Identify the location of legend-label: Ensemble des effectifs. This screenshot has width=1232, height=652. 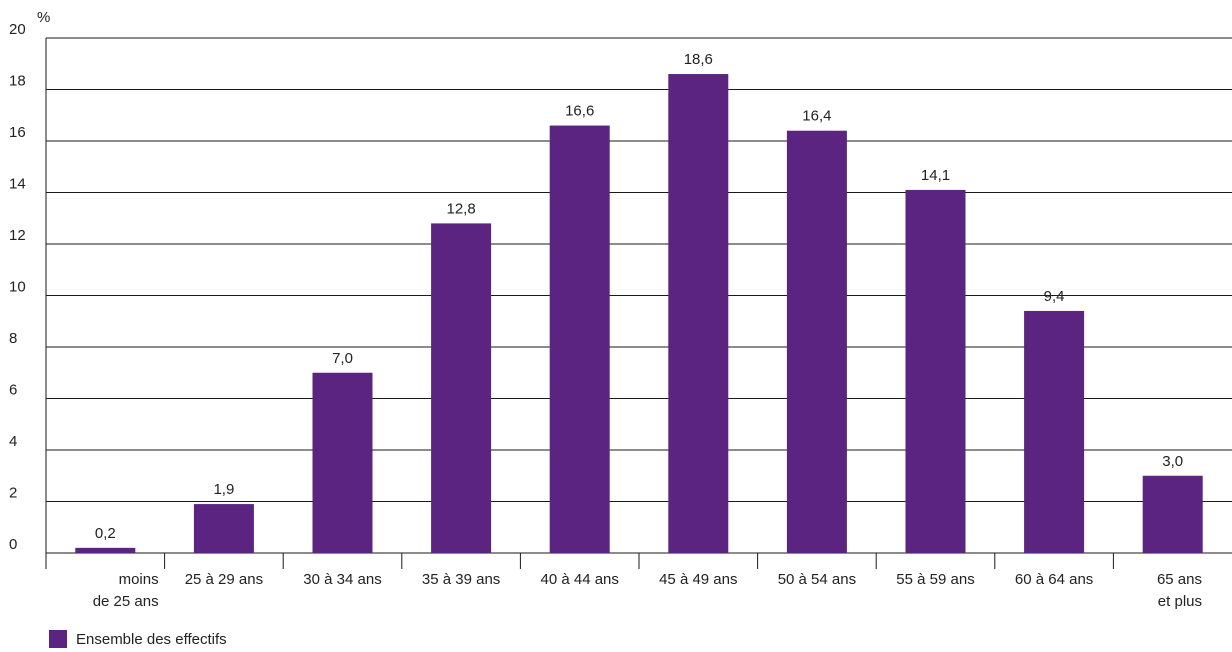
(151, 639).